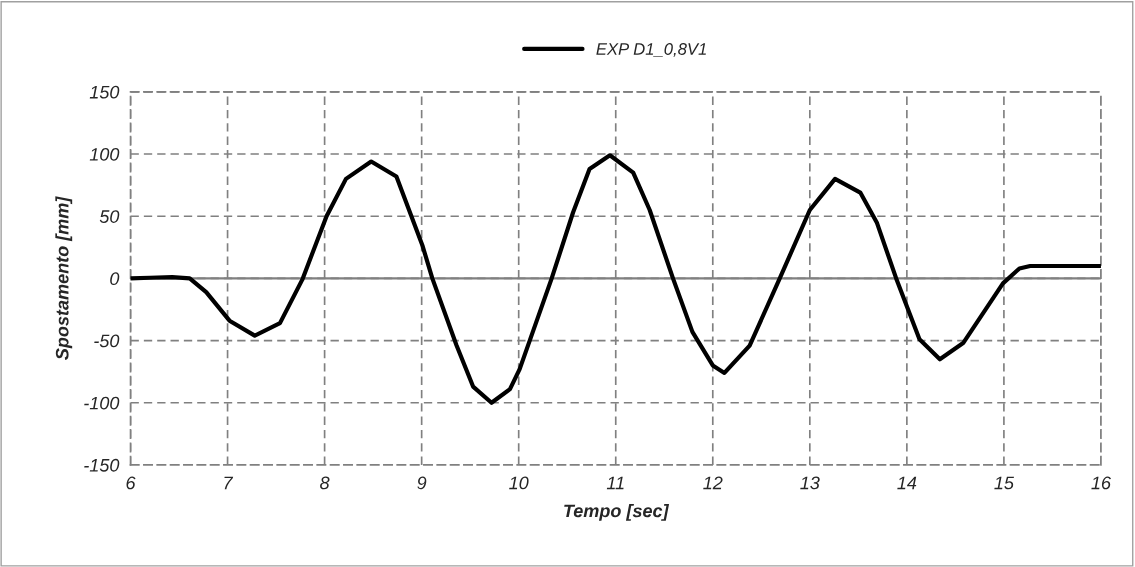 Image resolution: width=1135 pixels, height=567 pixels. What do you see at coordinates (102, 403) in the screenshot?
I see `y-tick-label: -100` at bounding box center [102, 403].